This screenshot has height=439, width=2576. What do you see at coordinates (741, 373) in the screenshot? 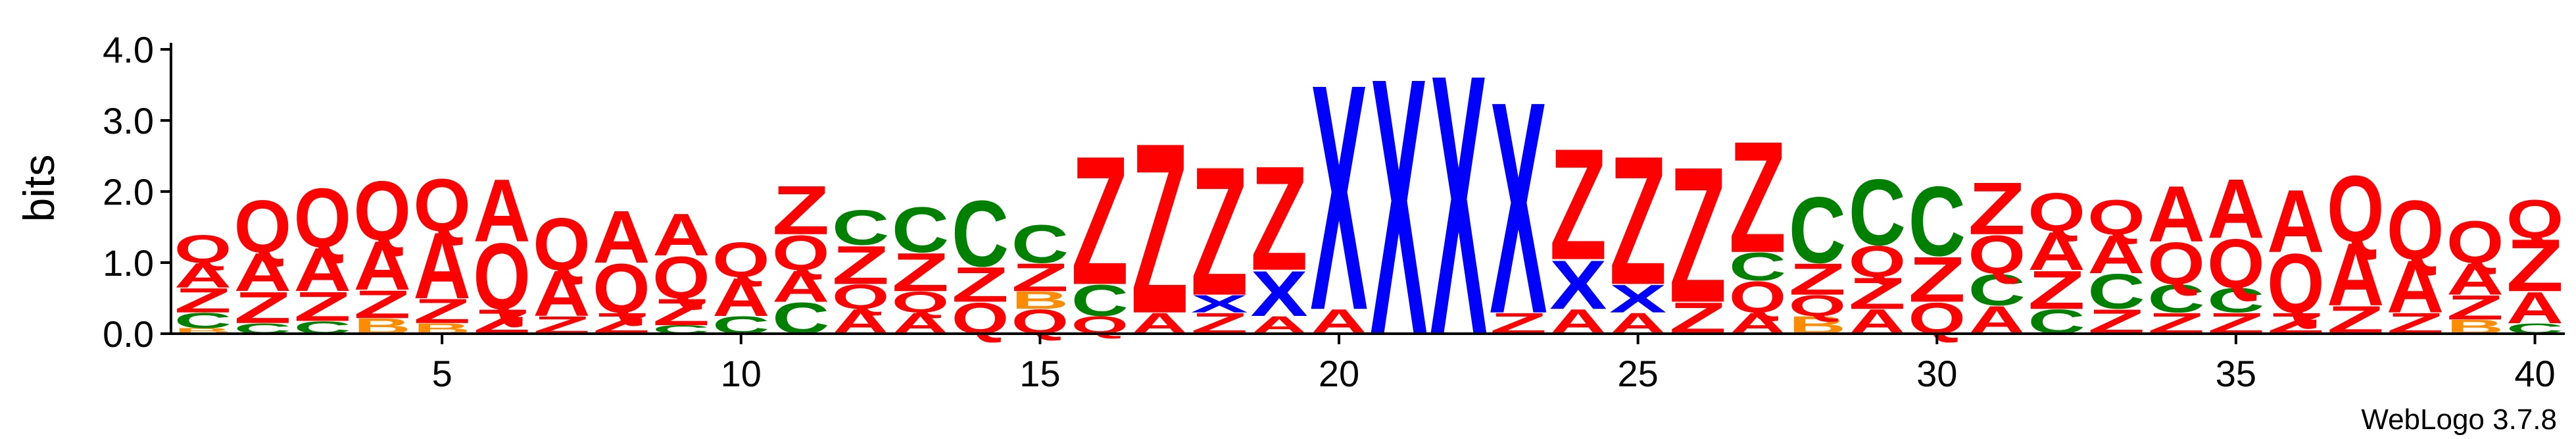
I see `x-tick-label: 10` at bounding box center [741, 373].